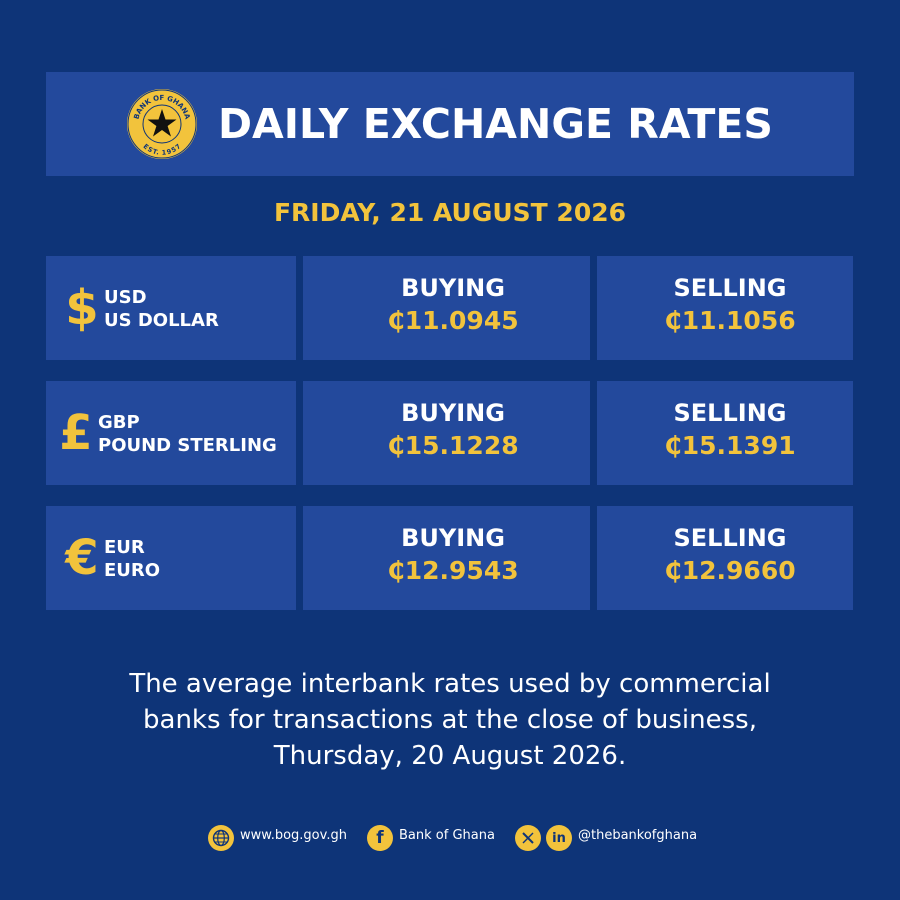 This screenshot has width=900, height=900. I want to click on note-line: Thursday, 20 August 2026., so click(450, 756).